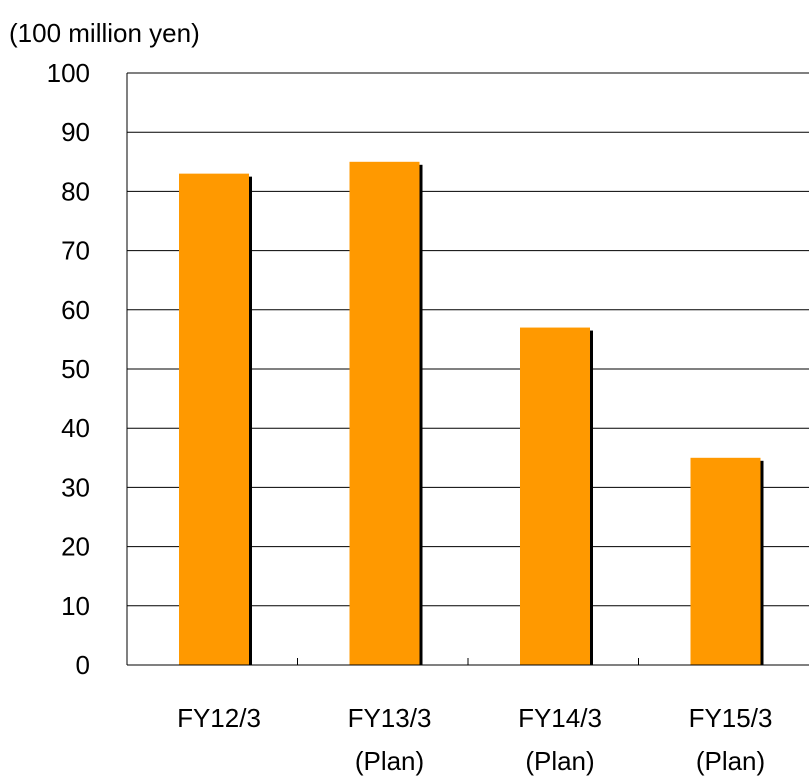  I want to click on y-tick-label: 30, so click(75, 487).